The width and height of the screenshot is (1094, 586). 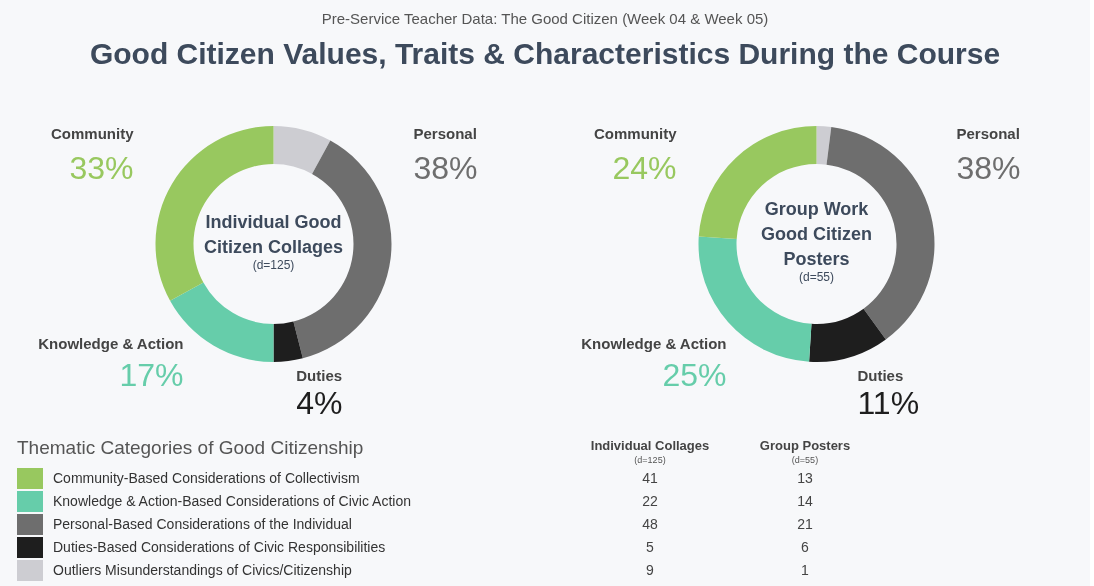 I want to click on text: Posters, so click(x=816, y=259).